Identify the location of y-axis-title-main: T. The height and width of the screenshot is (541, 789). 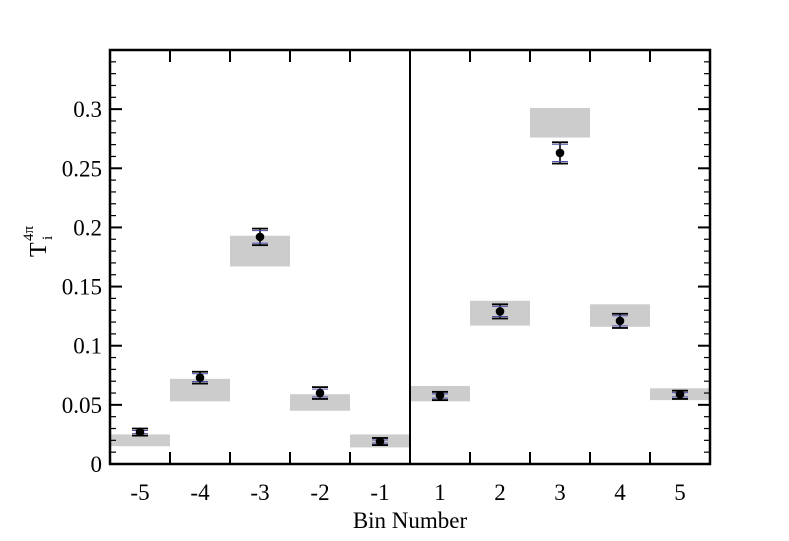
(39, 249).